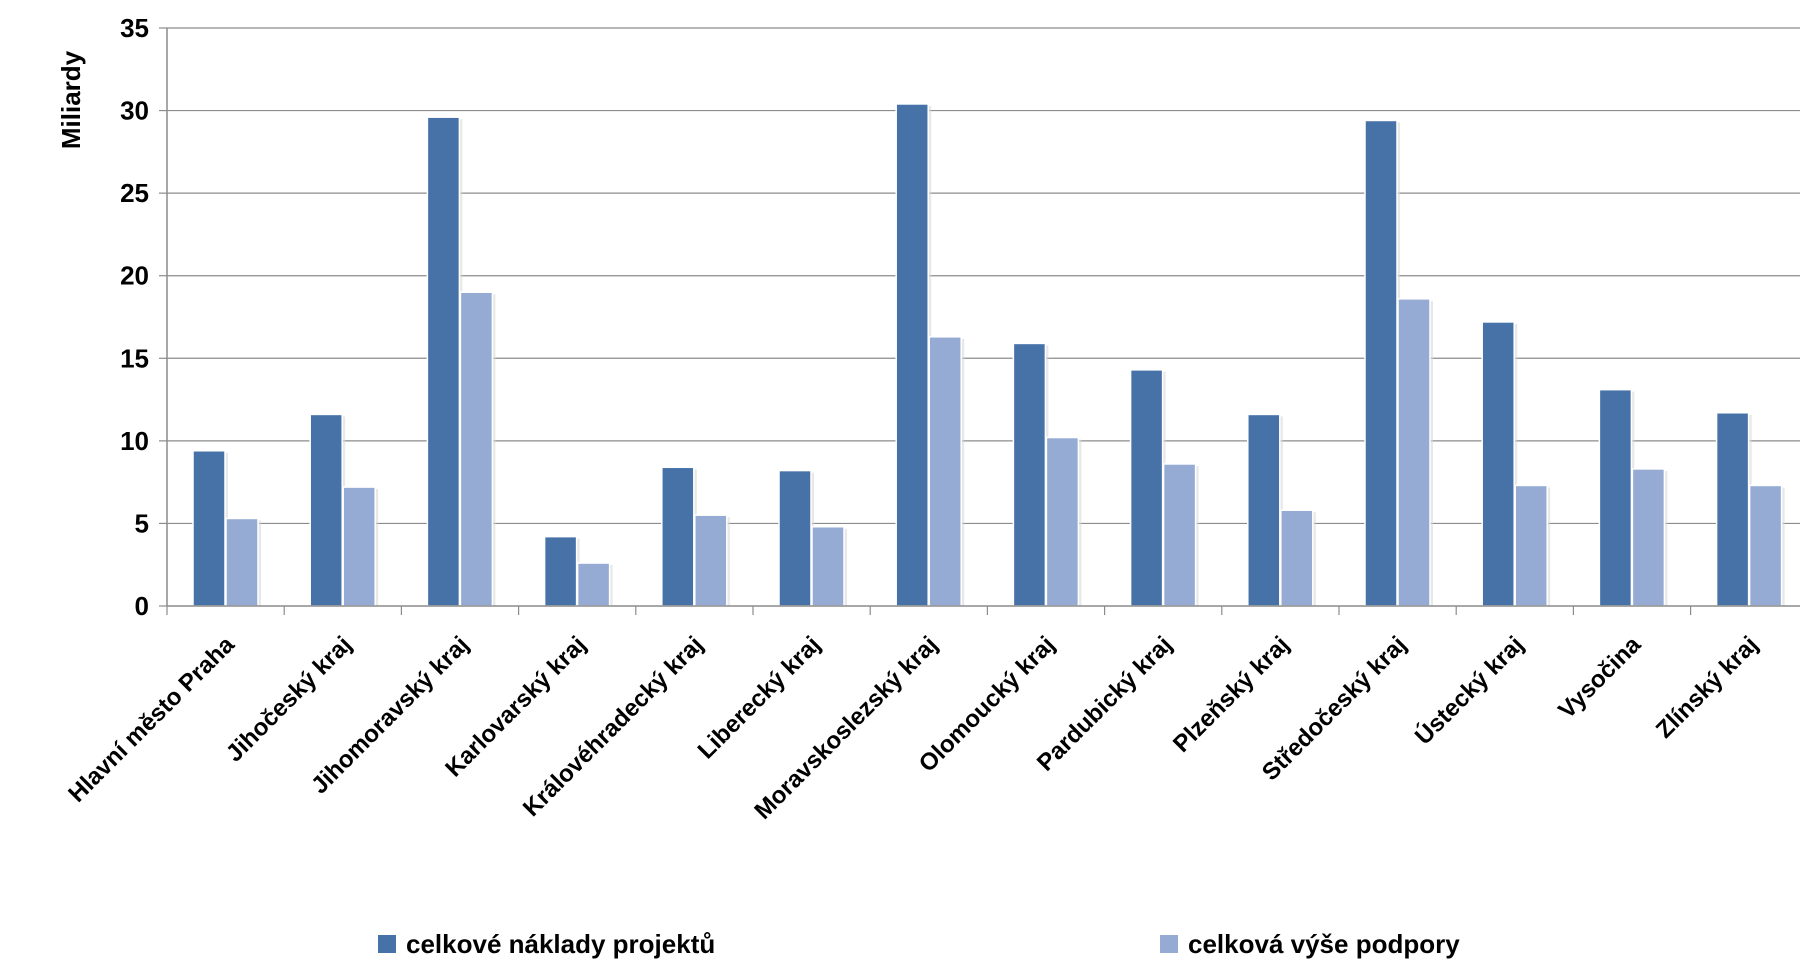  Describe the element at coordinates (142, 606) in the screenshot. I see `y-tick-label: 0` at that location.